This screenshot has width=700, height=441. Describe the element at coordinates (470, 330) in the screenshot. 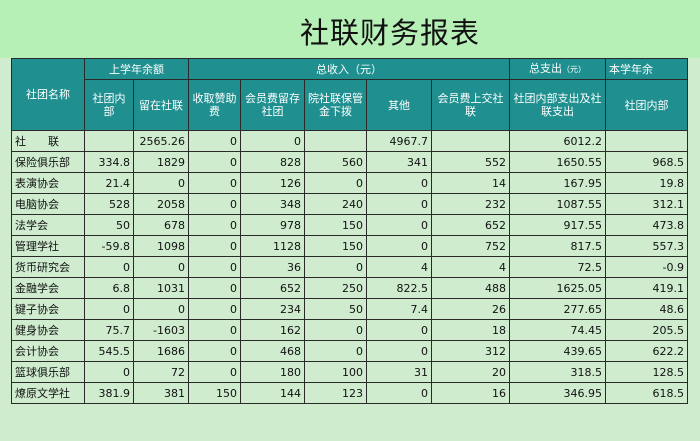

I see `data-cell: 18` at that location.